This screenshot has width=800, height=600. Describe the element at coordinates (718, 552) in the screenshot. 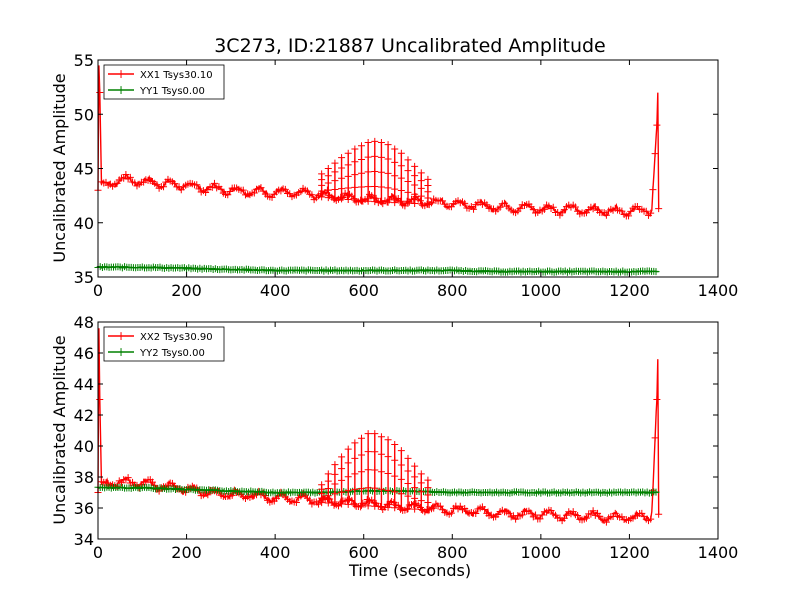

I see `bottom-x-tick-label: 1400` at that location.